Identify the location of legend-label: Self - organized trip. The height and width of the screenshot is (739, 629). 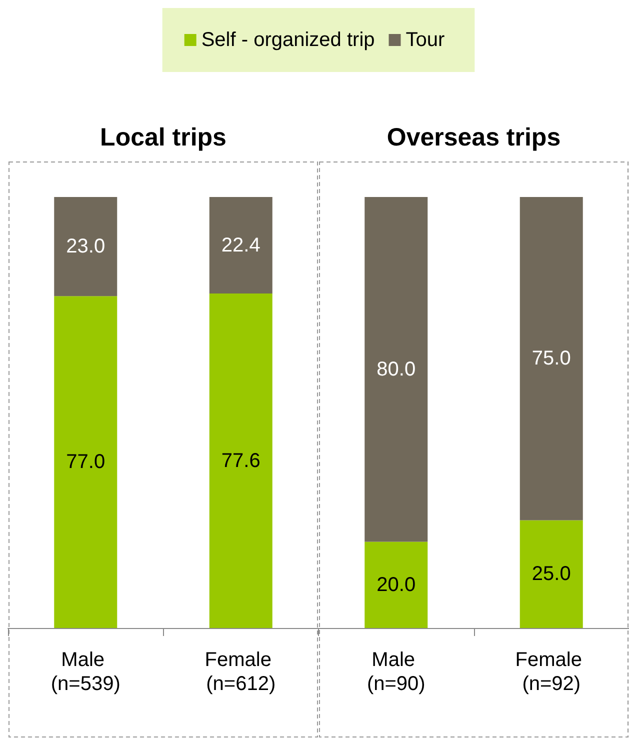
(288, 40).